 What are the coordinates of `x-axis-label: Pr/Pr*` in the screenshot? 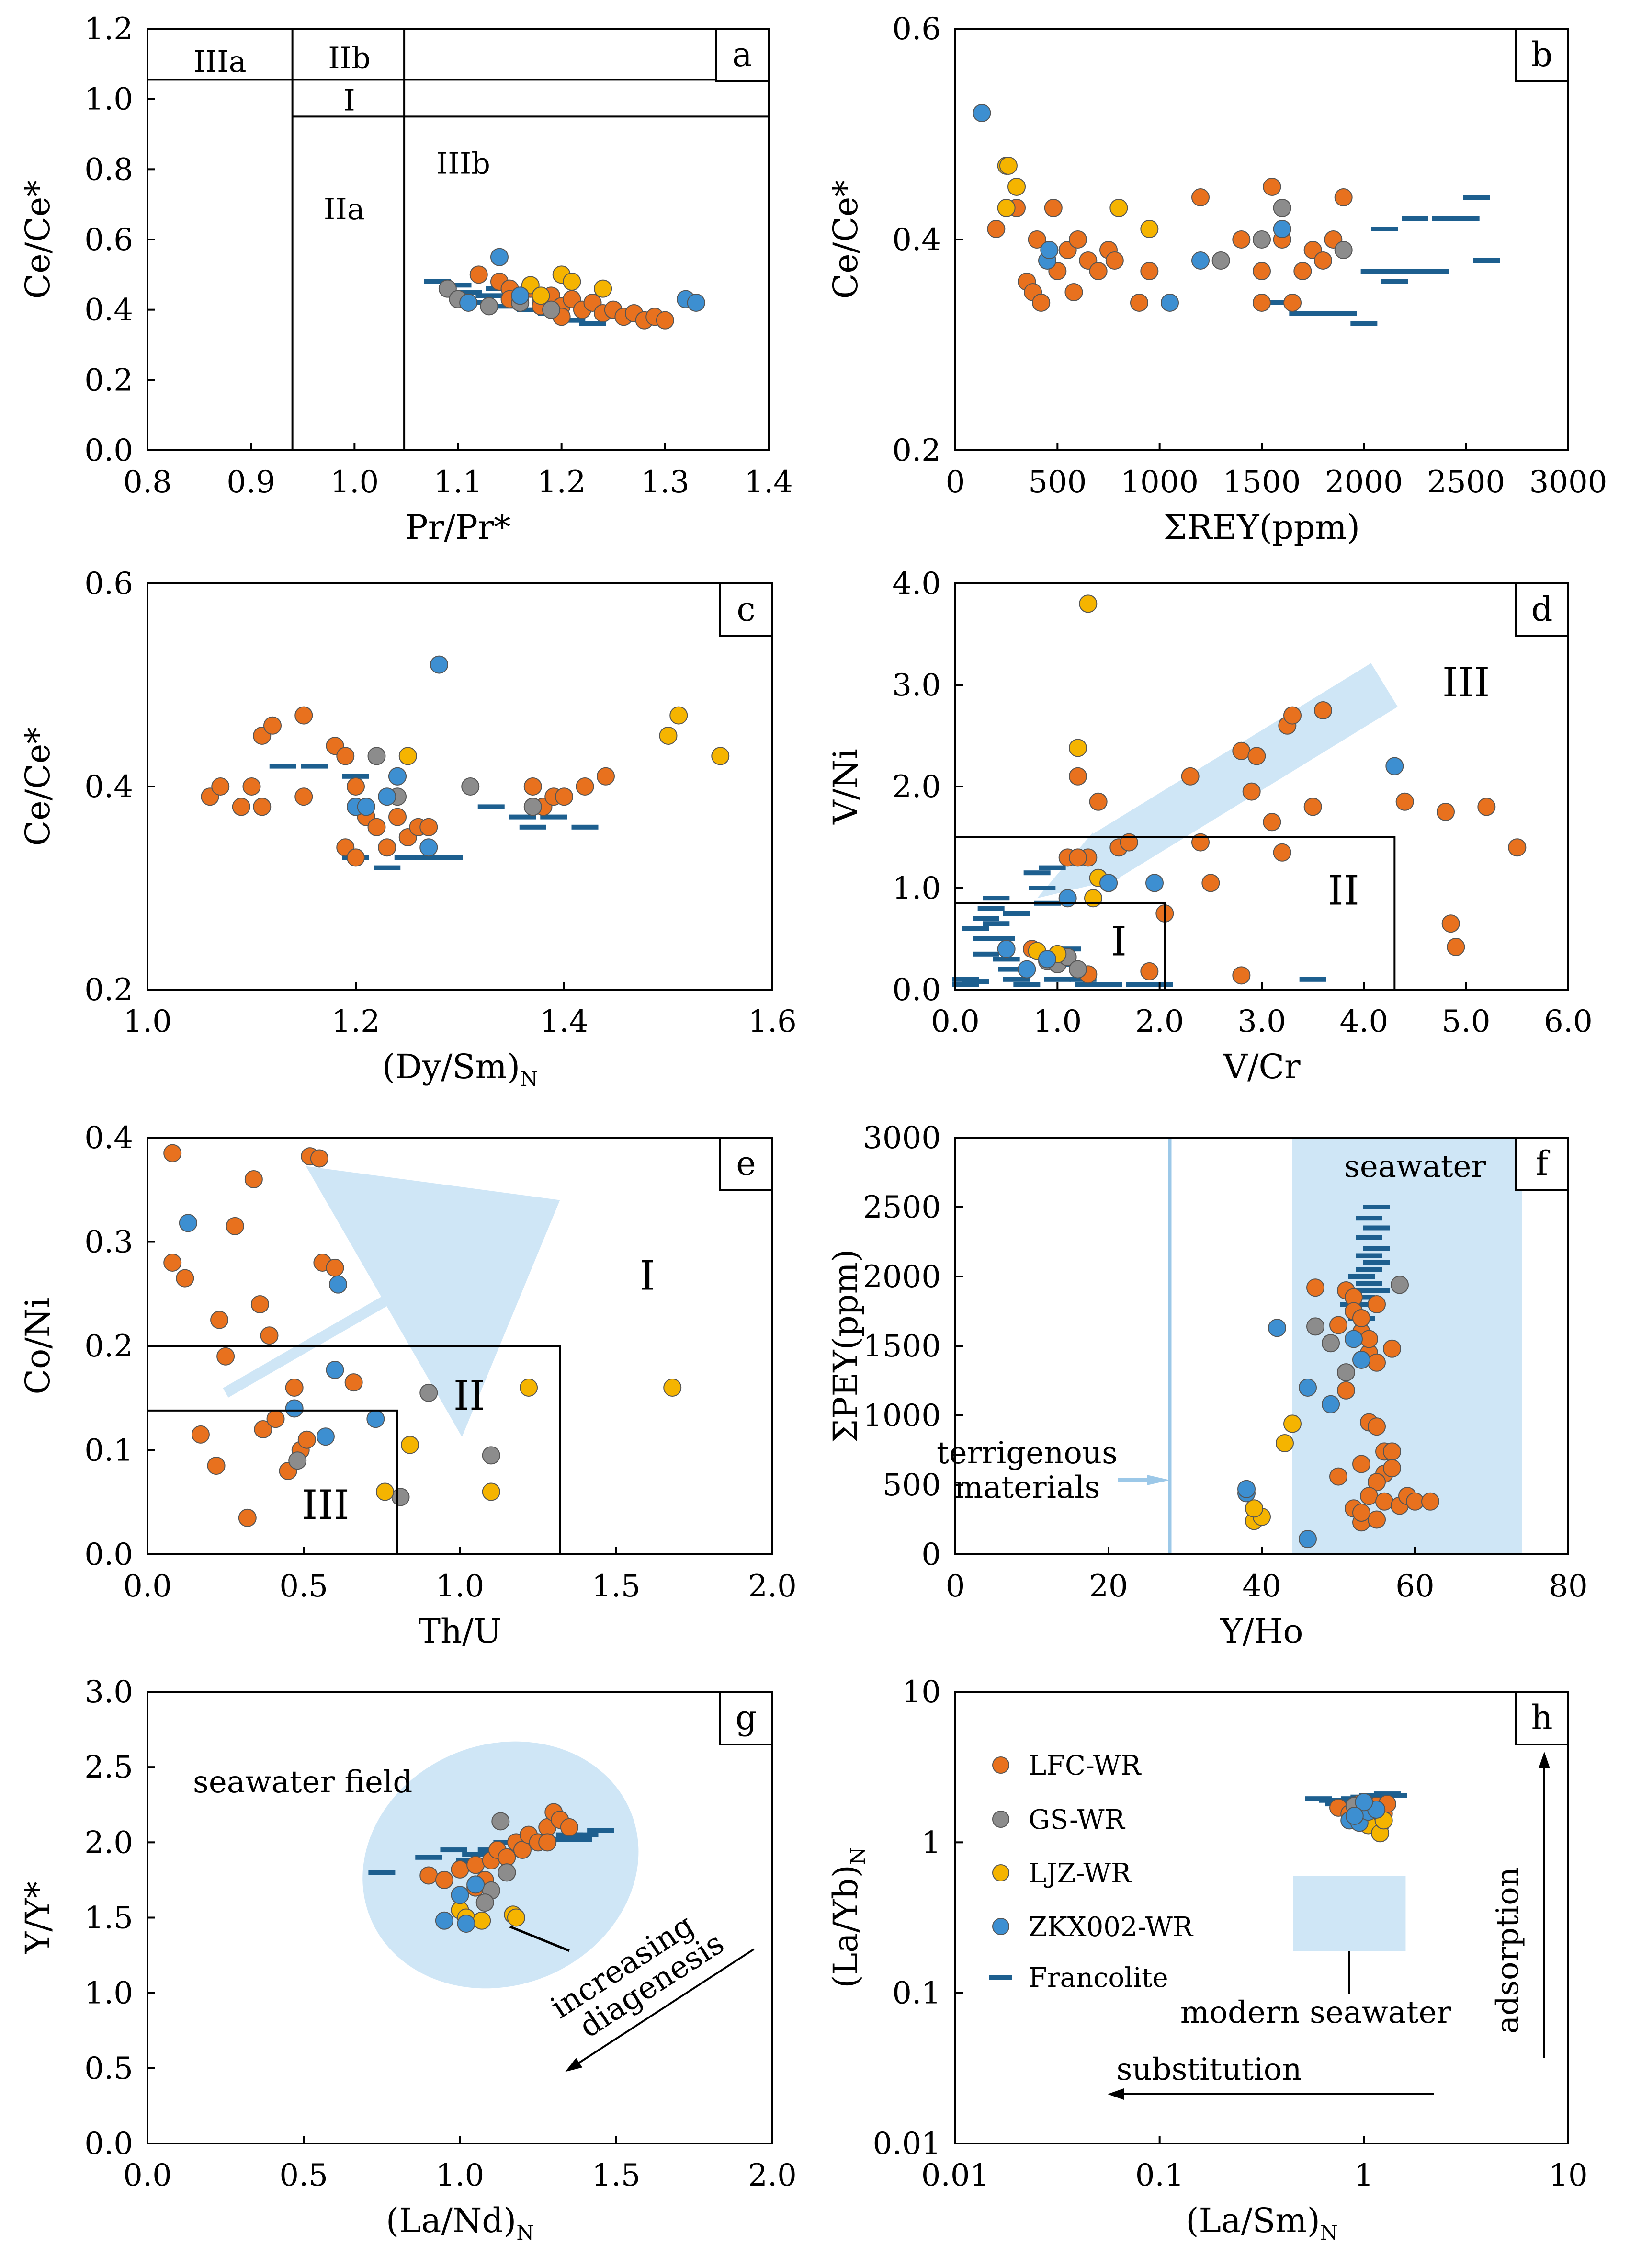 It's located at (458, 527).